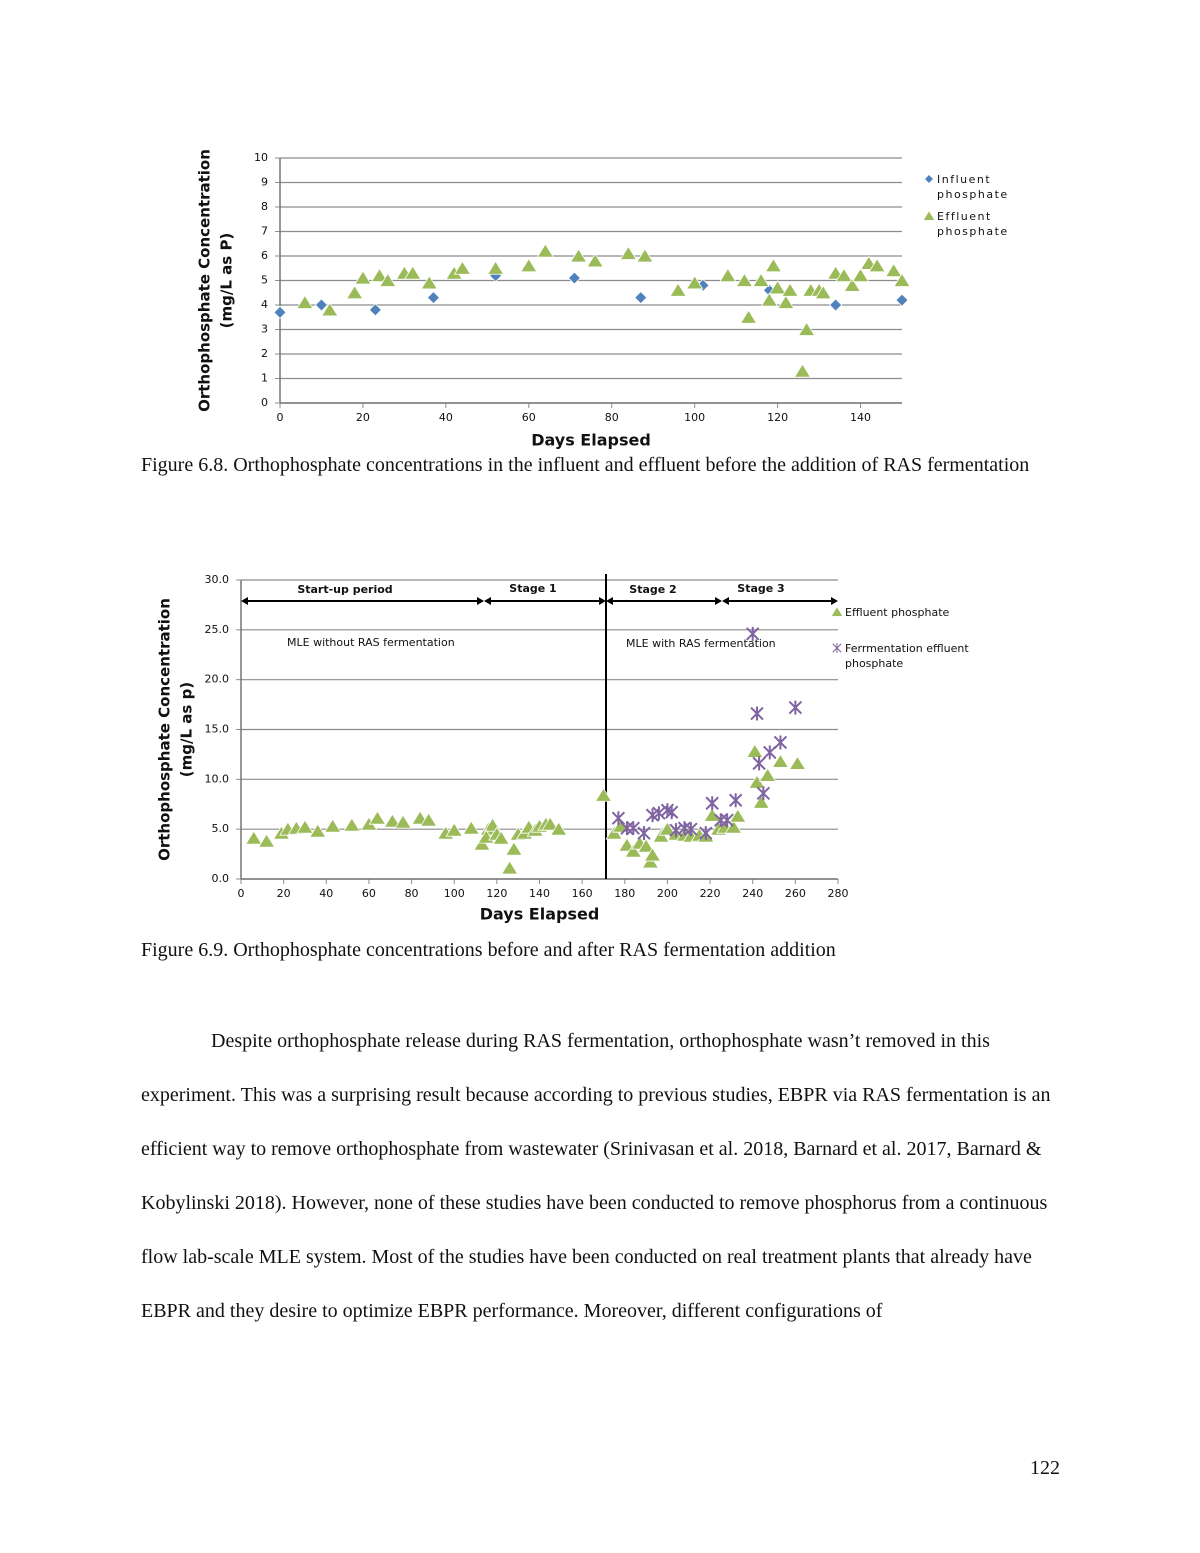 Image resolution: width=1200 pixels, height=1553 pixels. I want to click on legend-label: Effluent phosphate, so click(973, 224).